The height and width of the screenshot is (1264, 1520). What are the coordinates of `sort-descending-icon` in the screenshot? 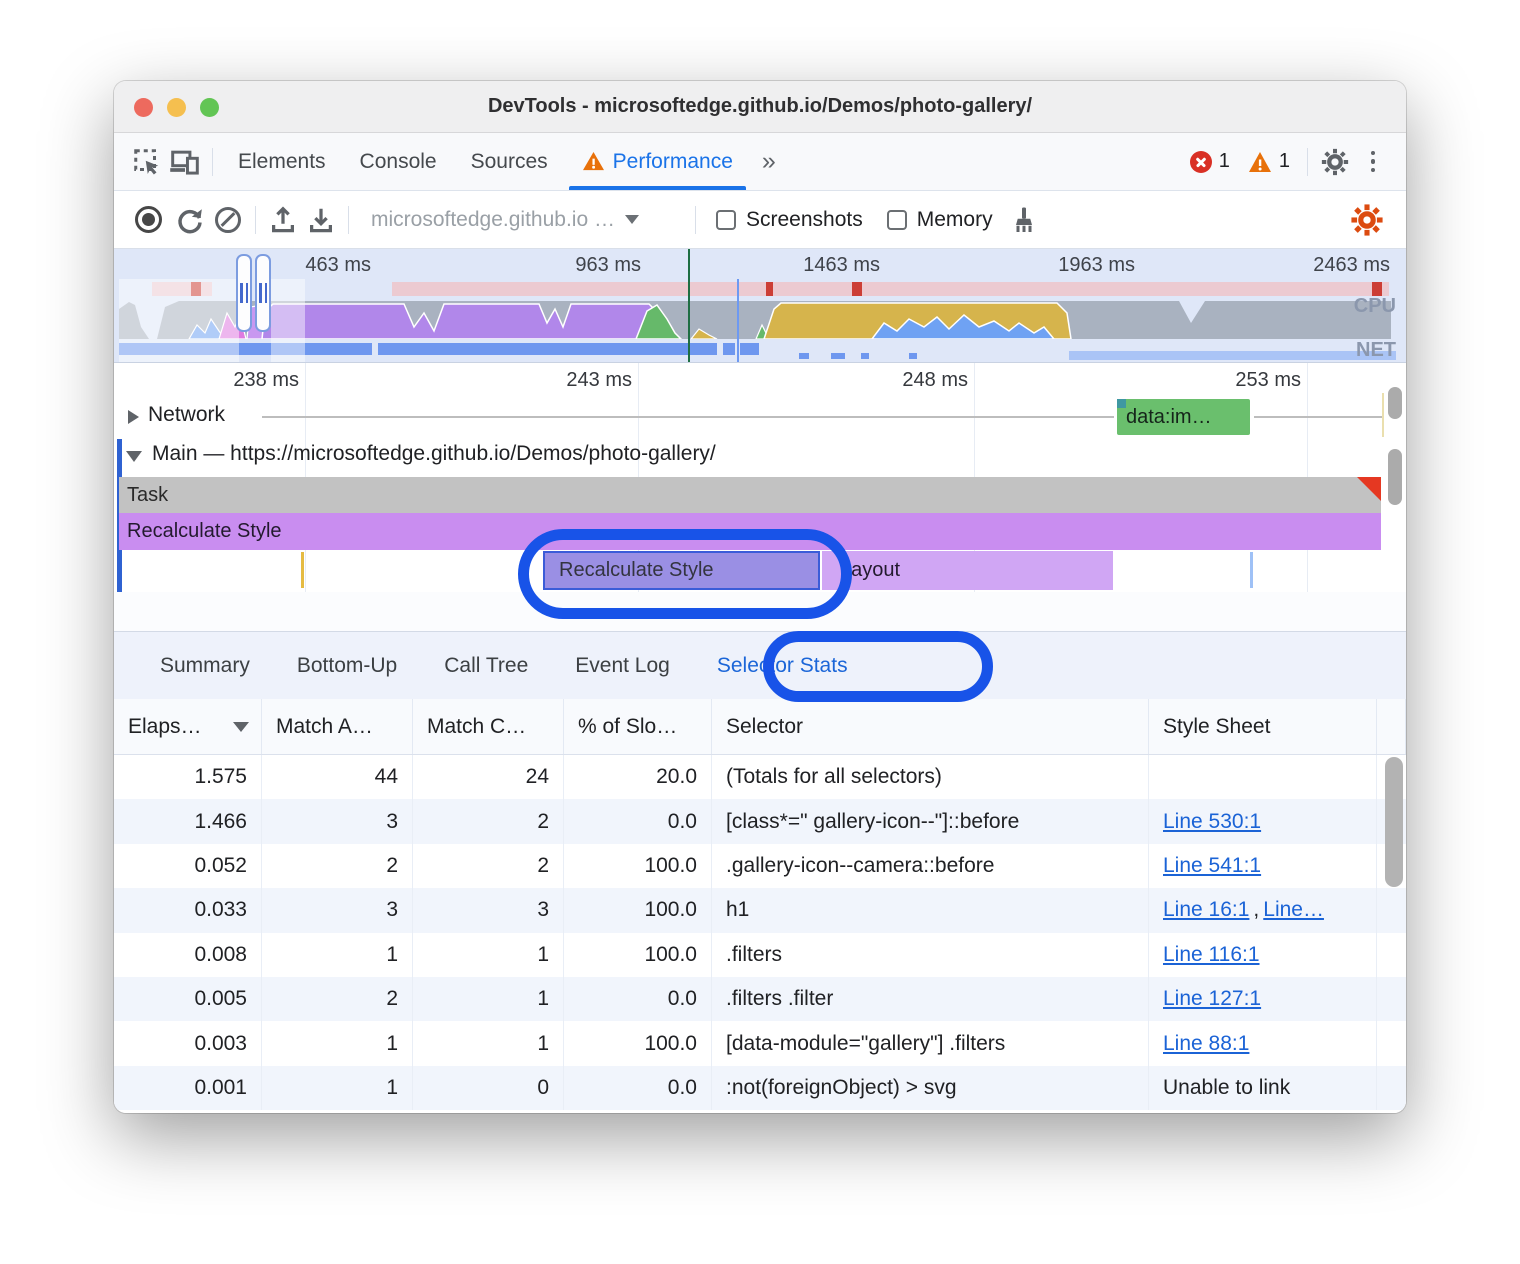 It's located at (241, 726).